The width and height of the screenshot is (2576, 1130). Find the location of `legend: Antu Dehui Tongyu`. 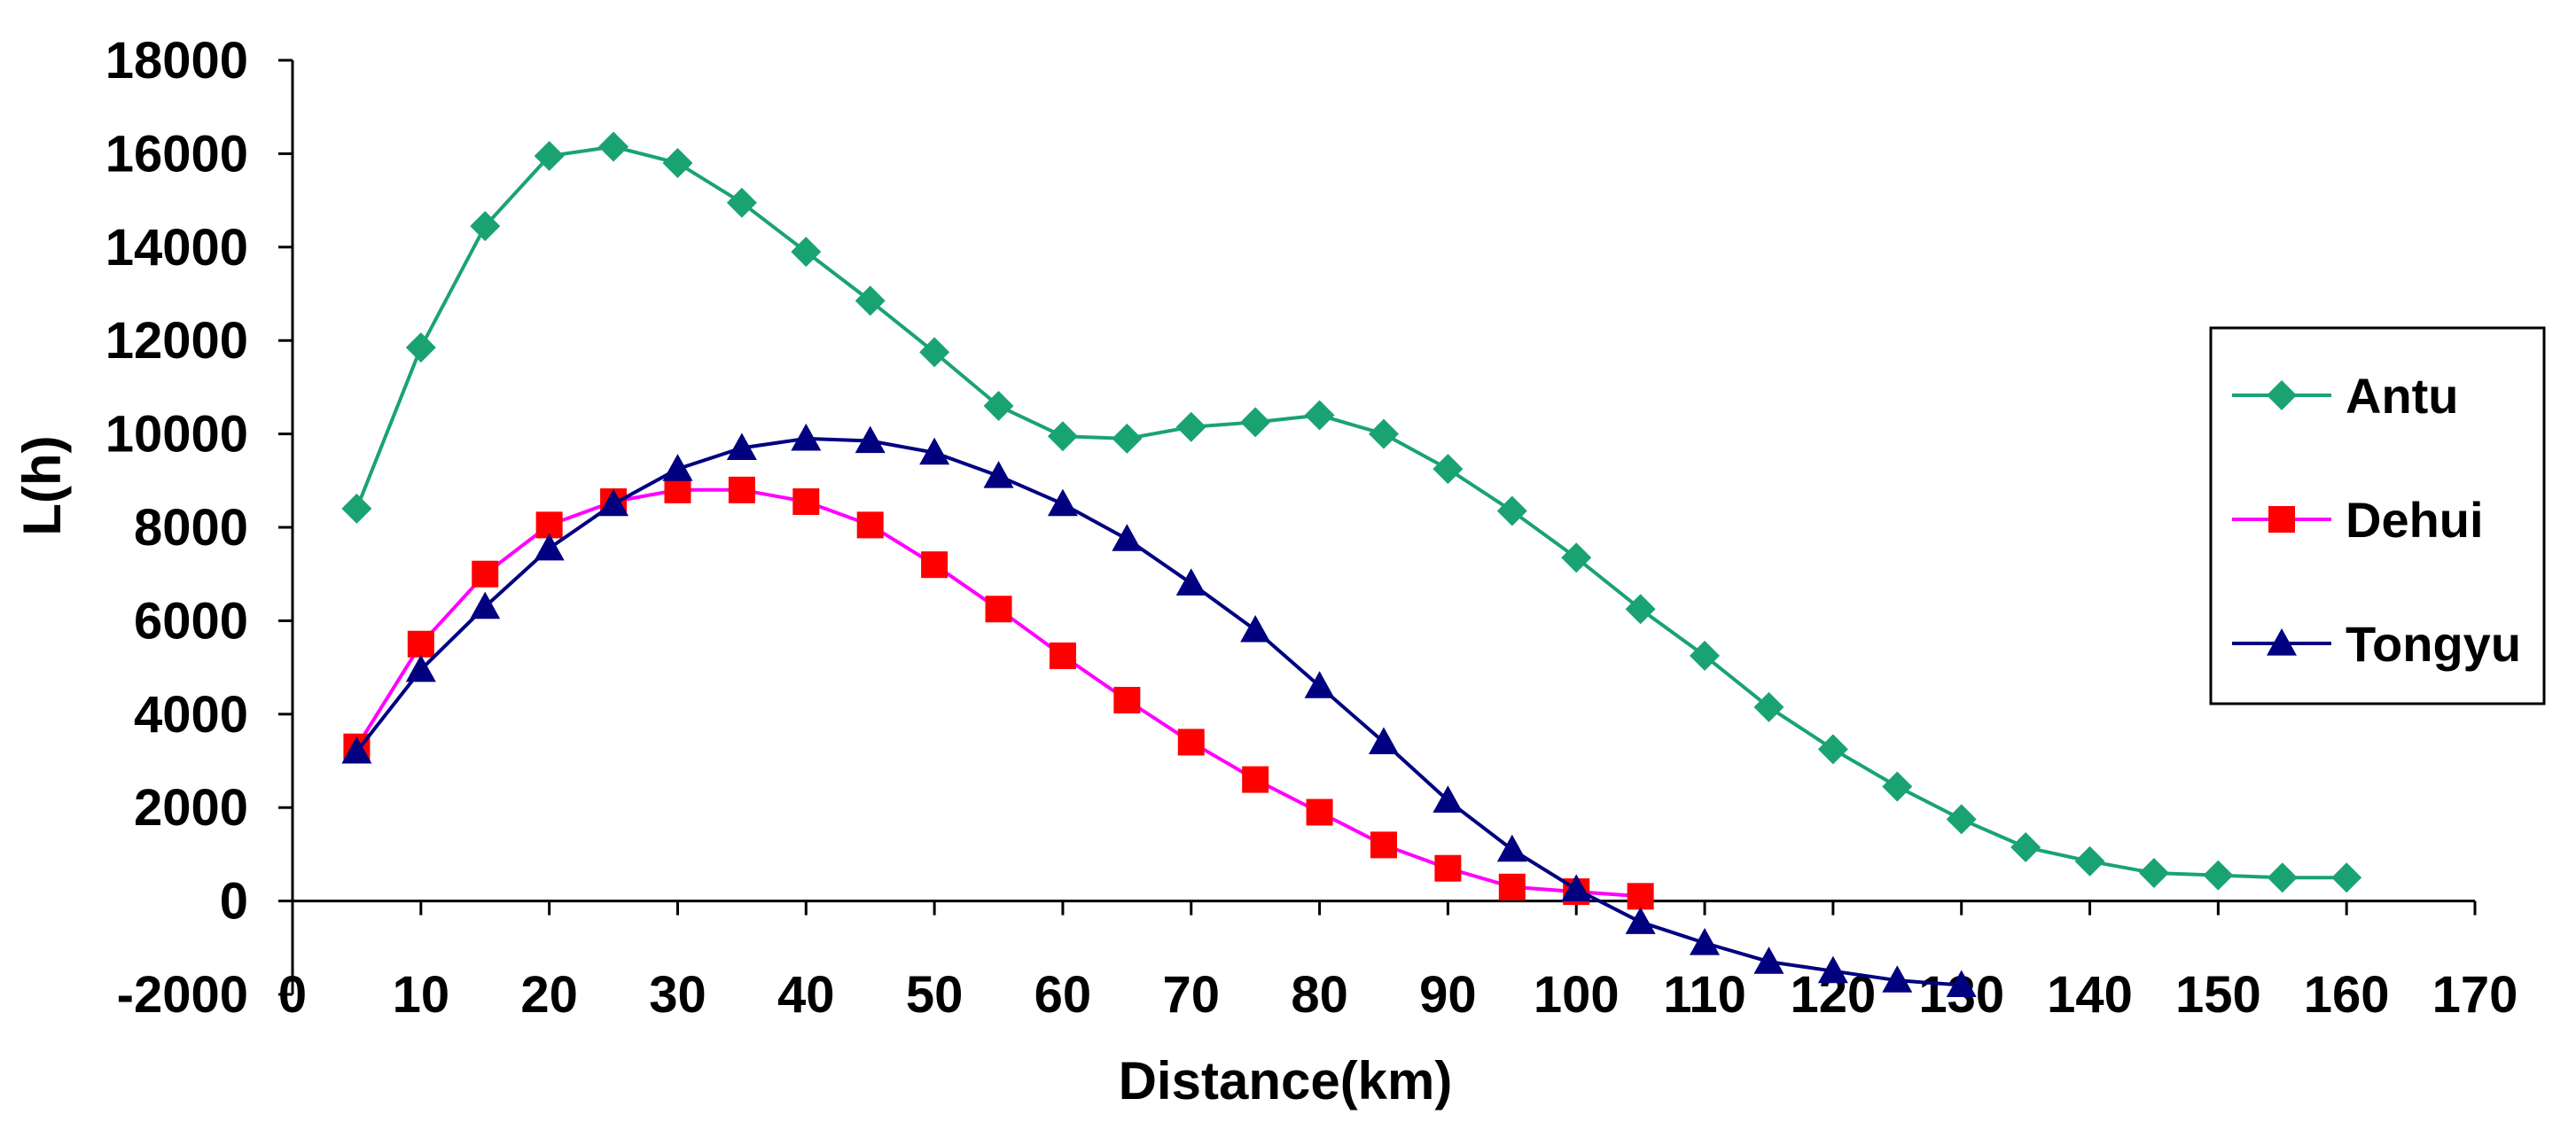

legend: Antu Dehui Tongyu is located at coordinates (2377, 516).